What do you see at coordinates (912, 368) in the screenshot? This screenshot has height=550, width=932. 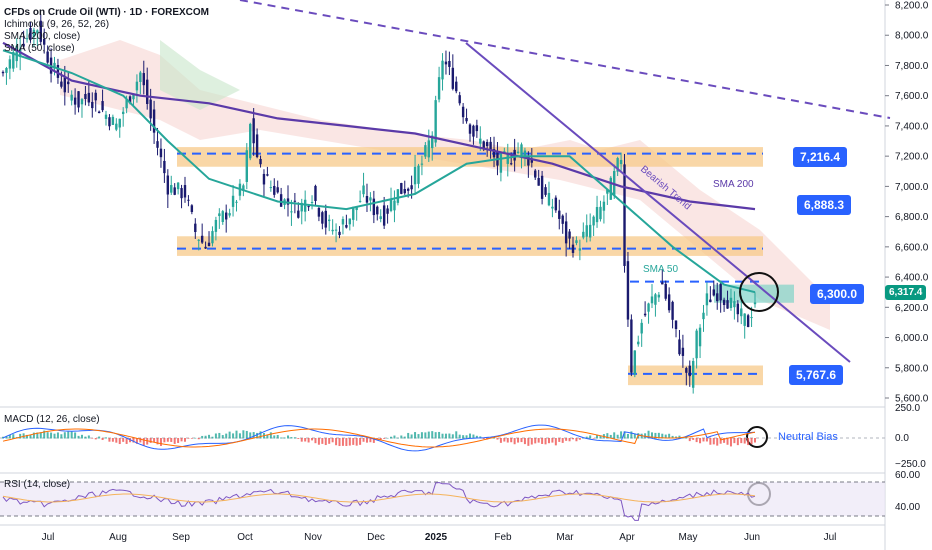 I see `price-tick-label: 5,800.0` at bounding box center [912, 368].